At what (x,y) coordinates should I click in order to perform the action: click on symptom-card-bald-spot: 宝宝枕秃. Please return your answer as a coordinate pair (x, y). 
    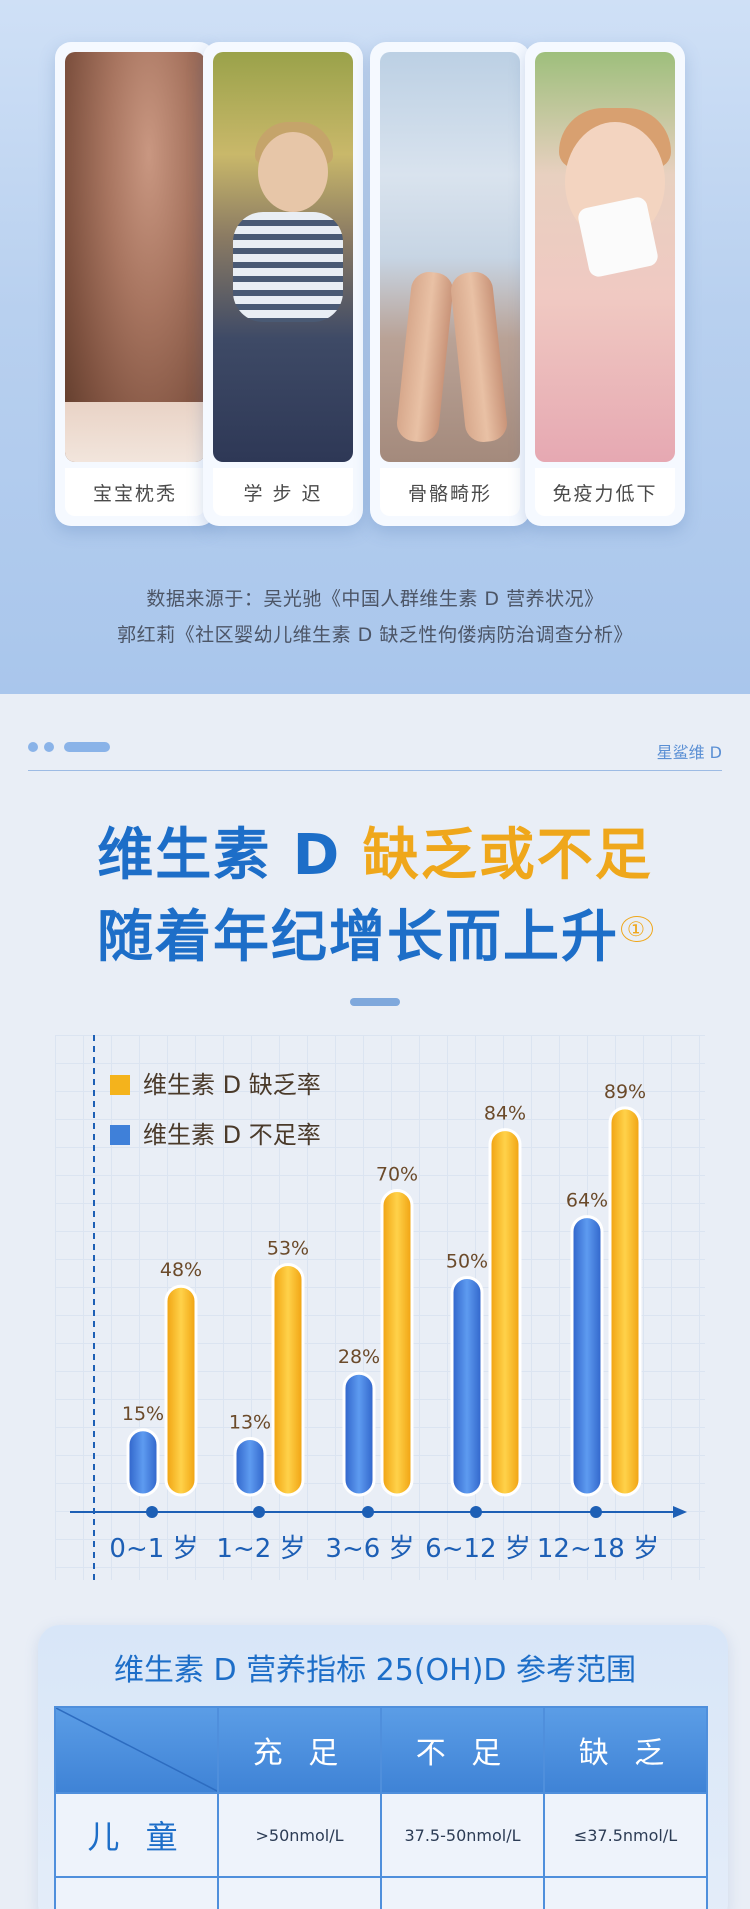
    Looking at the image, I should click on (135, 284).